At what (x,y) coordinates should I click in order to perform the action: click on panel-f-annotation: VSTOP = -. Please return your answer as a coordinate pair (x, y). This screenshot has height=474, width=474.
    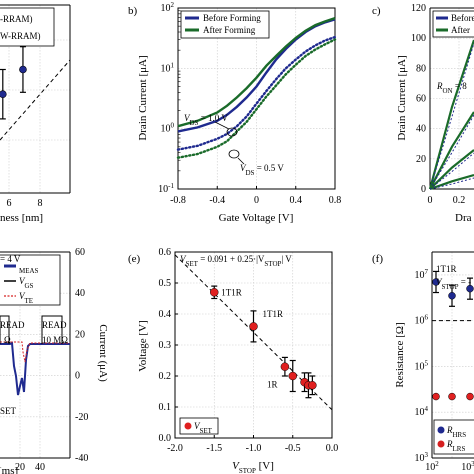
    Looking at the image, I should click on (453, 284).